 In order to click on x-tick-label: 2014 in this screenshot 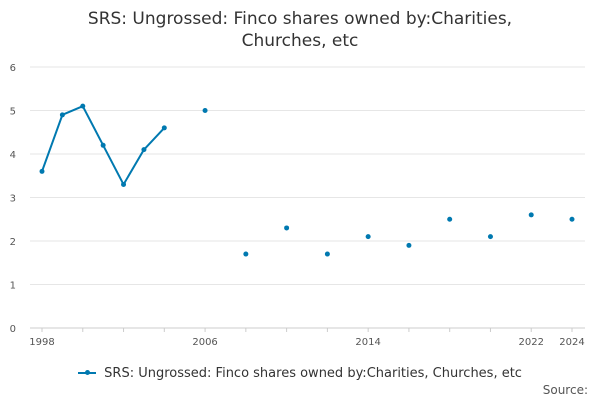, I will do `click(367, 342)`.